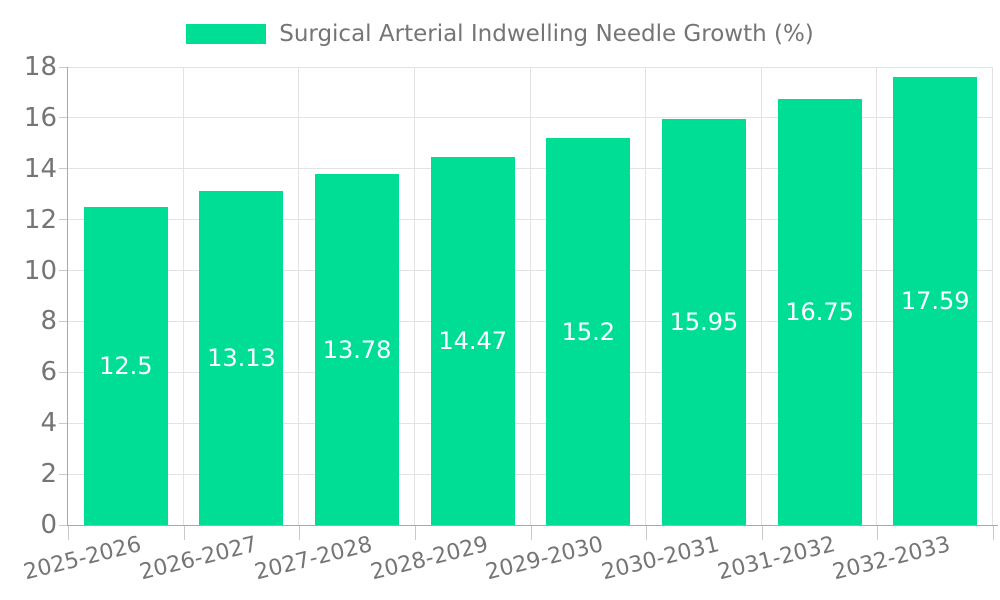 The image size is (1000, 600). Describe the element at coordinates (67, 296) in the screenshot. I see `y-axis-line` at that location.